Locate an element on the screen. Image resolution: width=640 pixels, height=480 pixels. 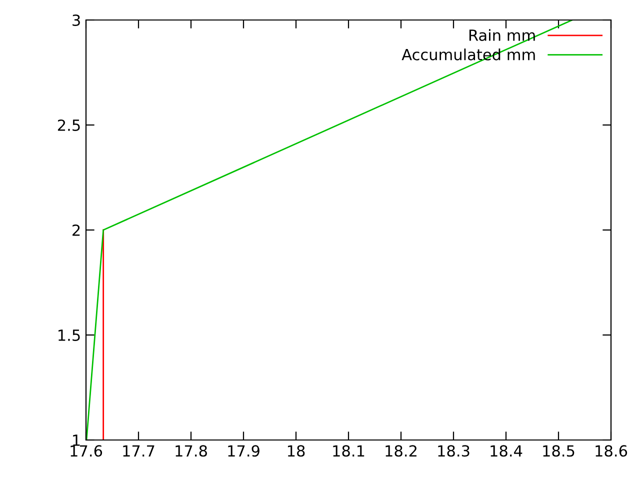
x-tick-label: 18.2 is located at coordinates (401, 451).